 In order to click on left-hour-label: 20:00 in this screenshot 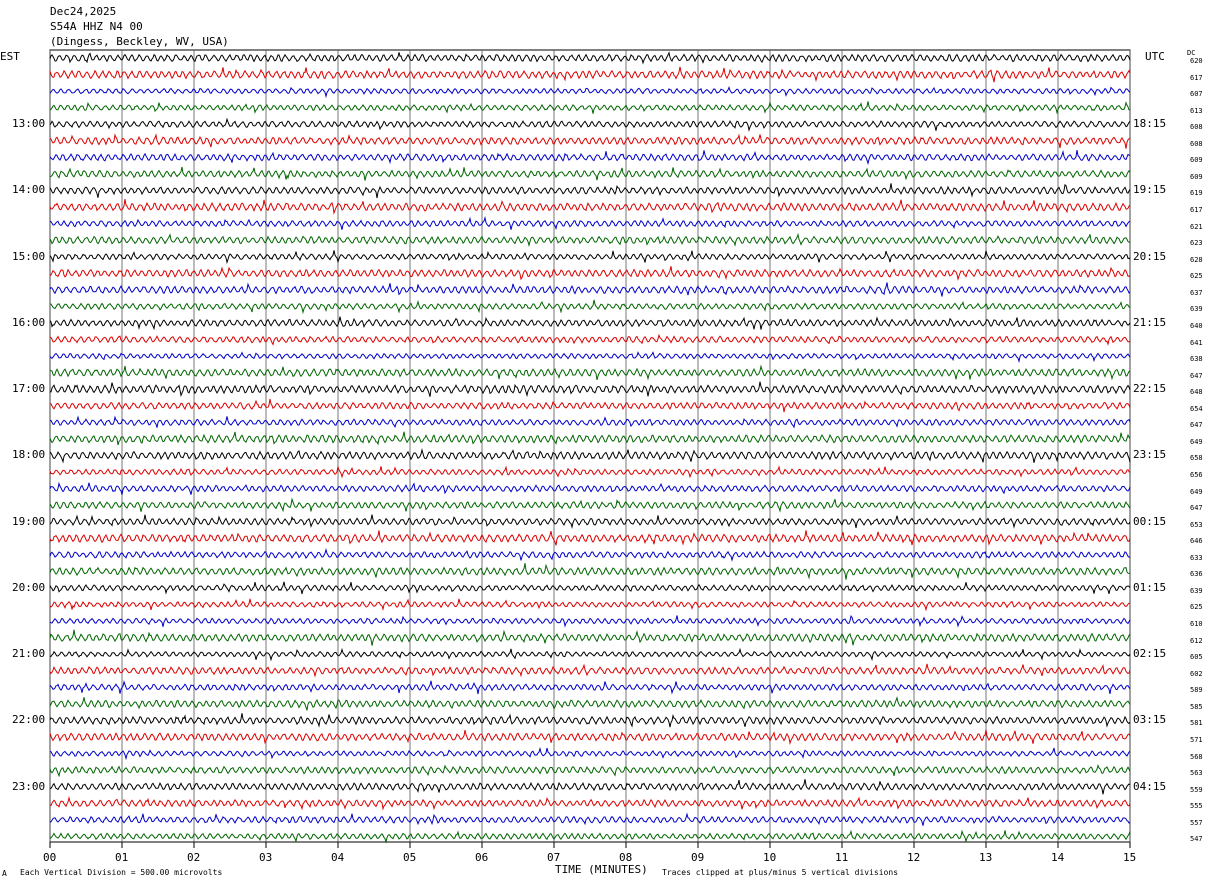, I will do `click(29, 587)`.